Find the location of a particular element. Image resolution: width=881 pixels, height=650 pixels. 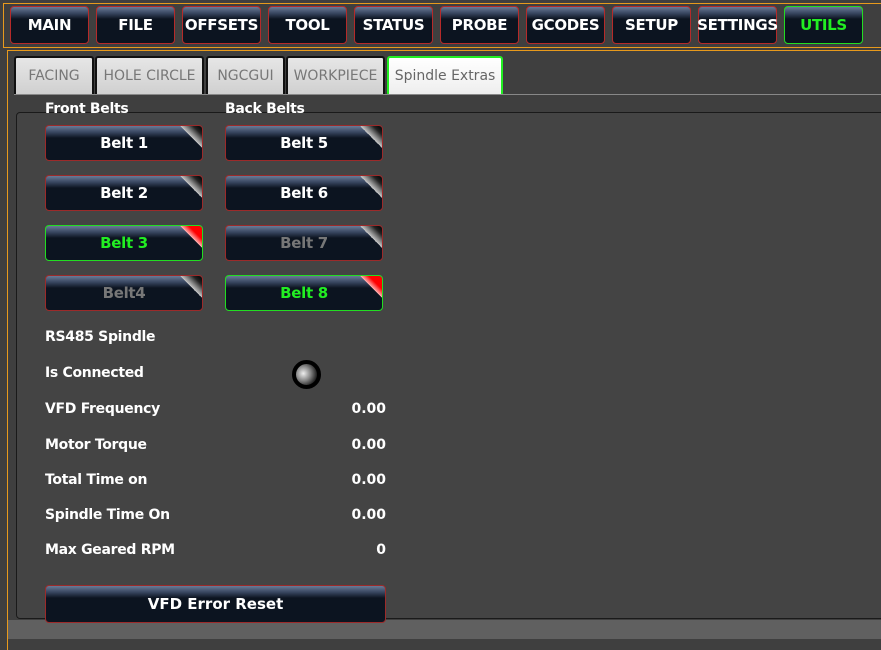

motor-torque-value: 0.00 is located at coordinates (368, 445).